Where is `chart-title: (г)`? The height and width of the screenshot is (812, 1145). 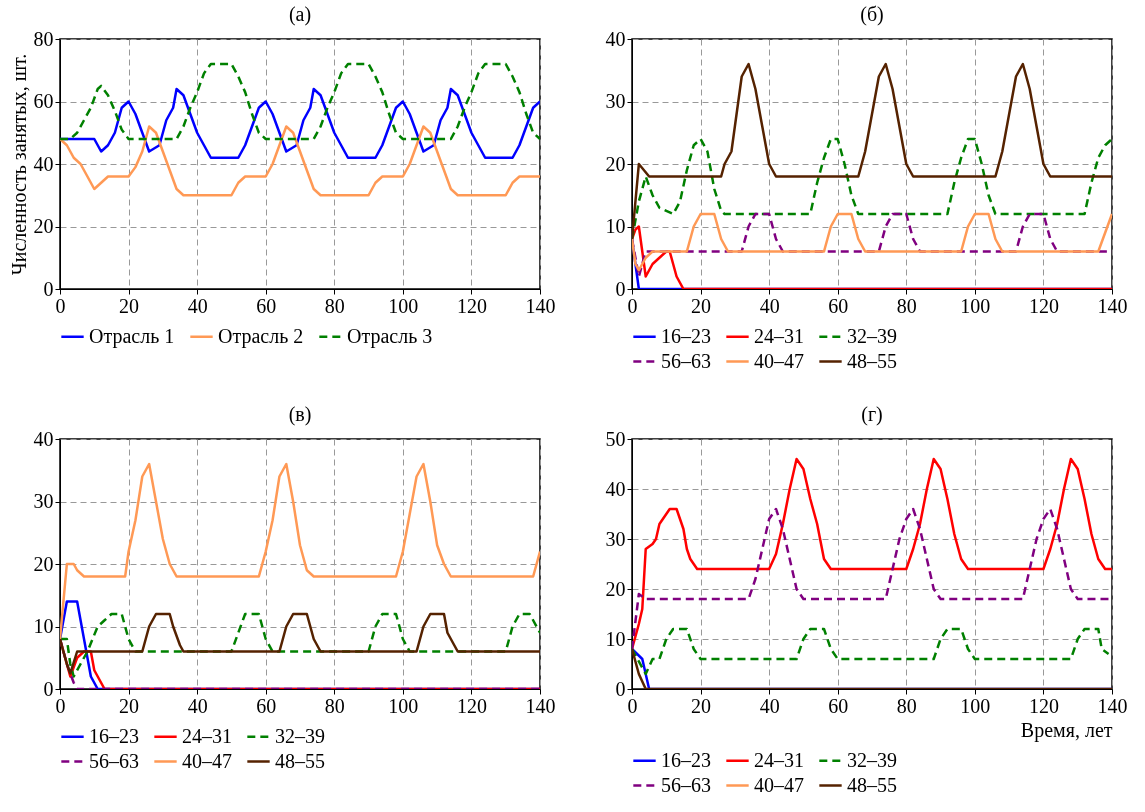
chart-title: (г) is located at coordinates (872, 414).